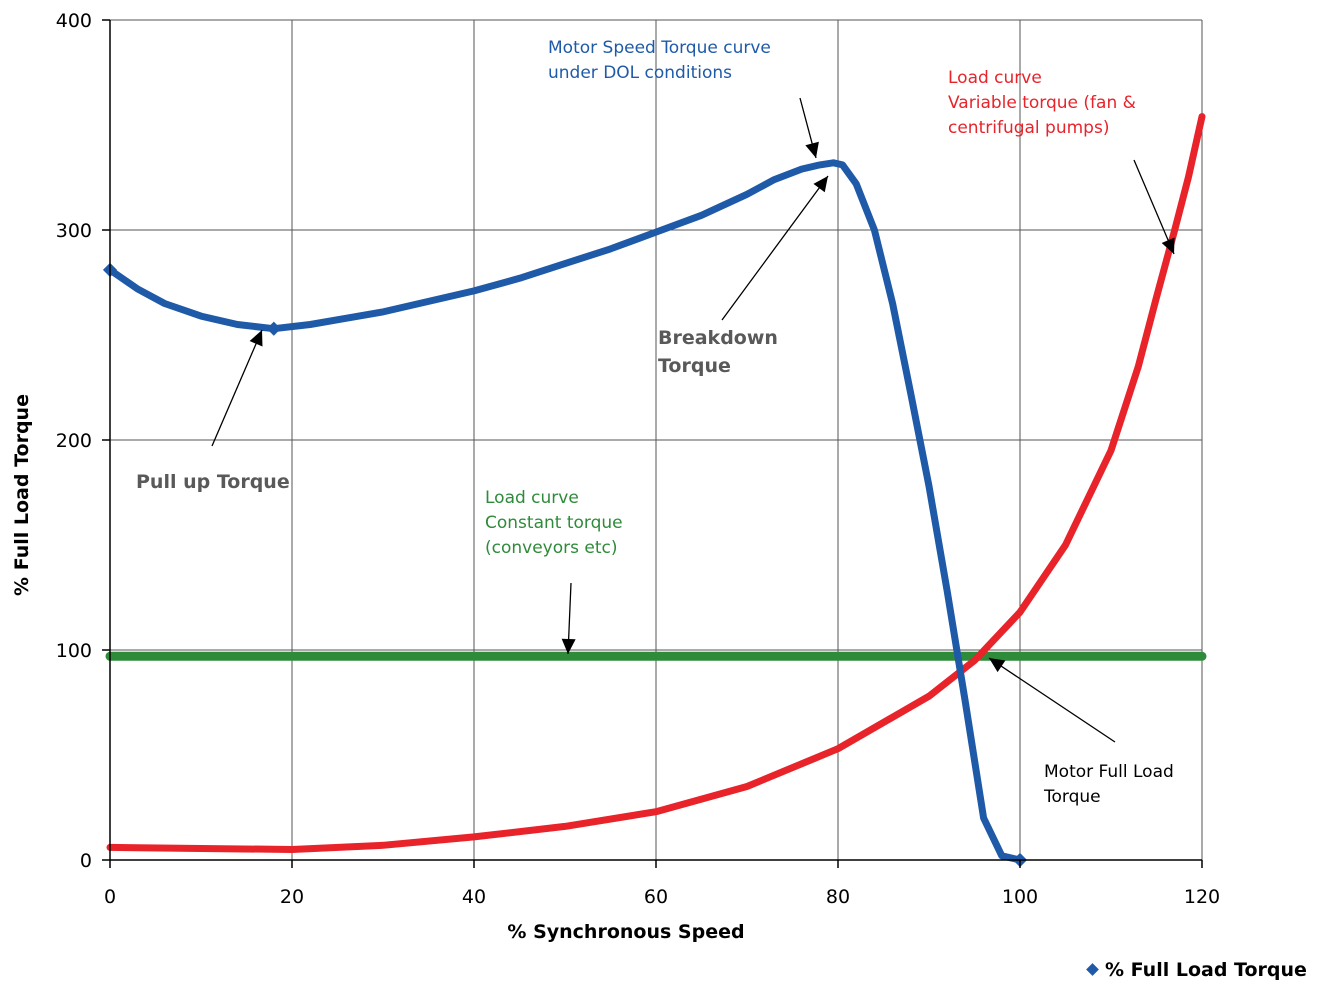 The height and width of the screenshot is (983, 1325). Describe the element at coordinates (718, 338) in the screenshot. I see `breakdown-annotation-line: Breakdown` at that location.